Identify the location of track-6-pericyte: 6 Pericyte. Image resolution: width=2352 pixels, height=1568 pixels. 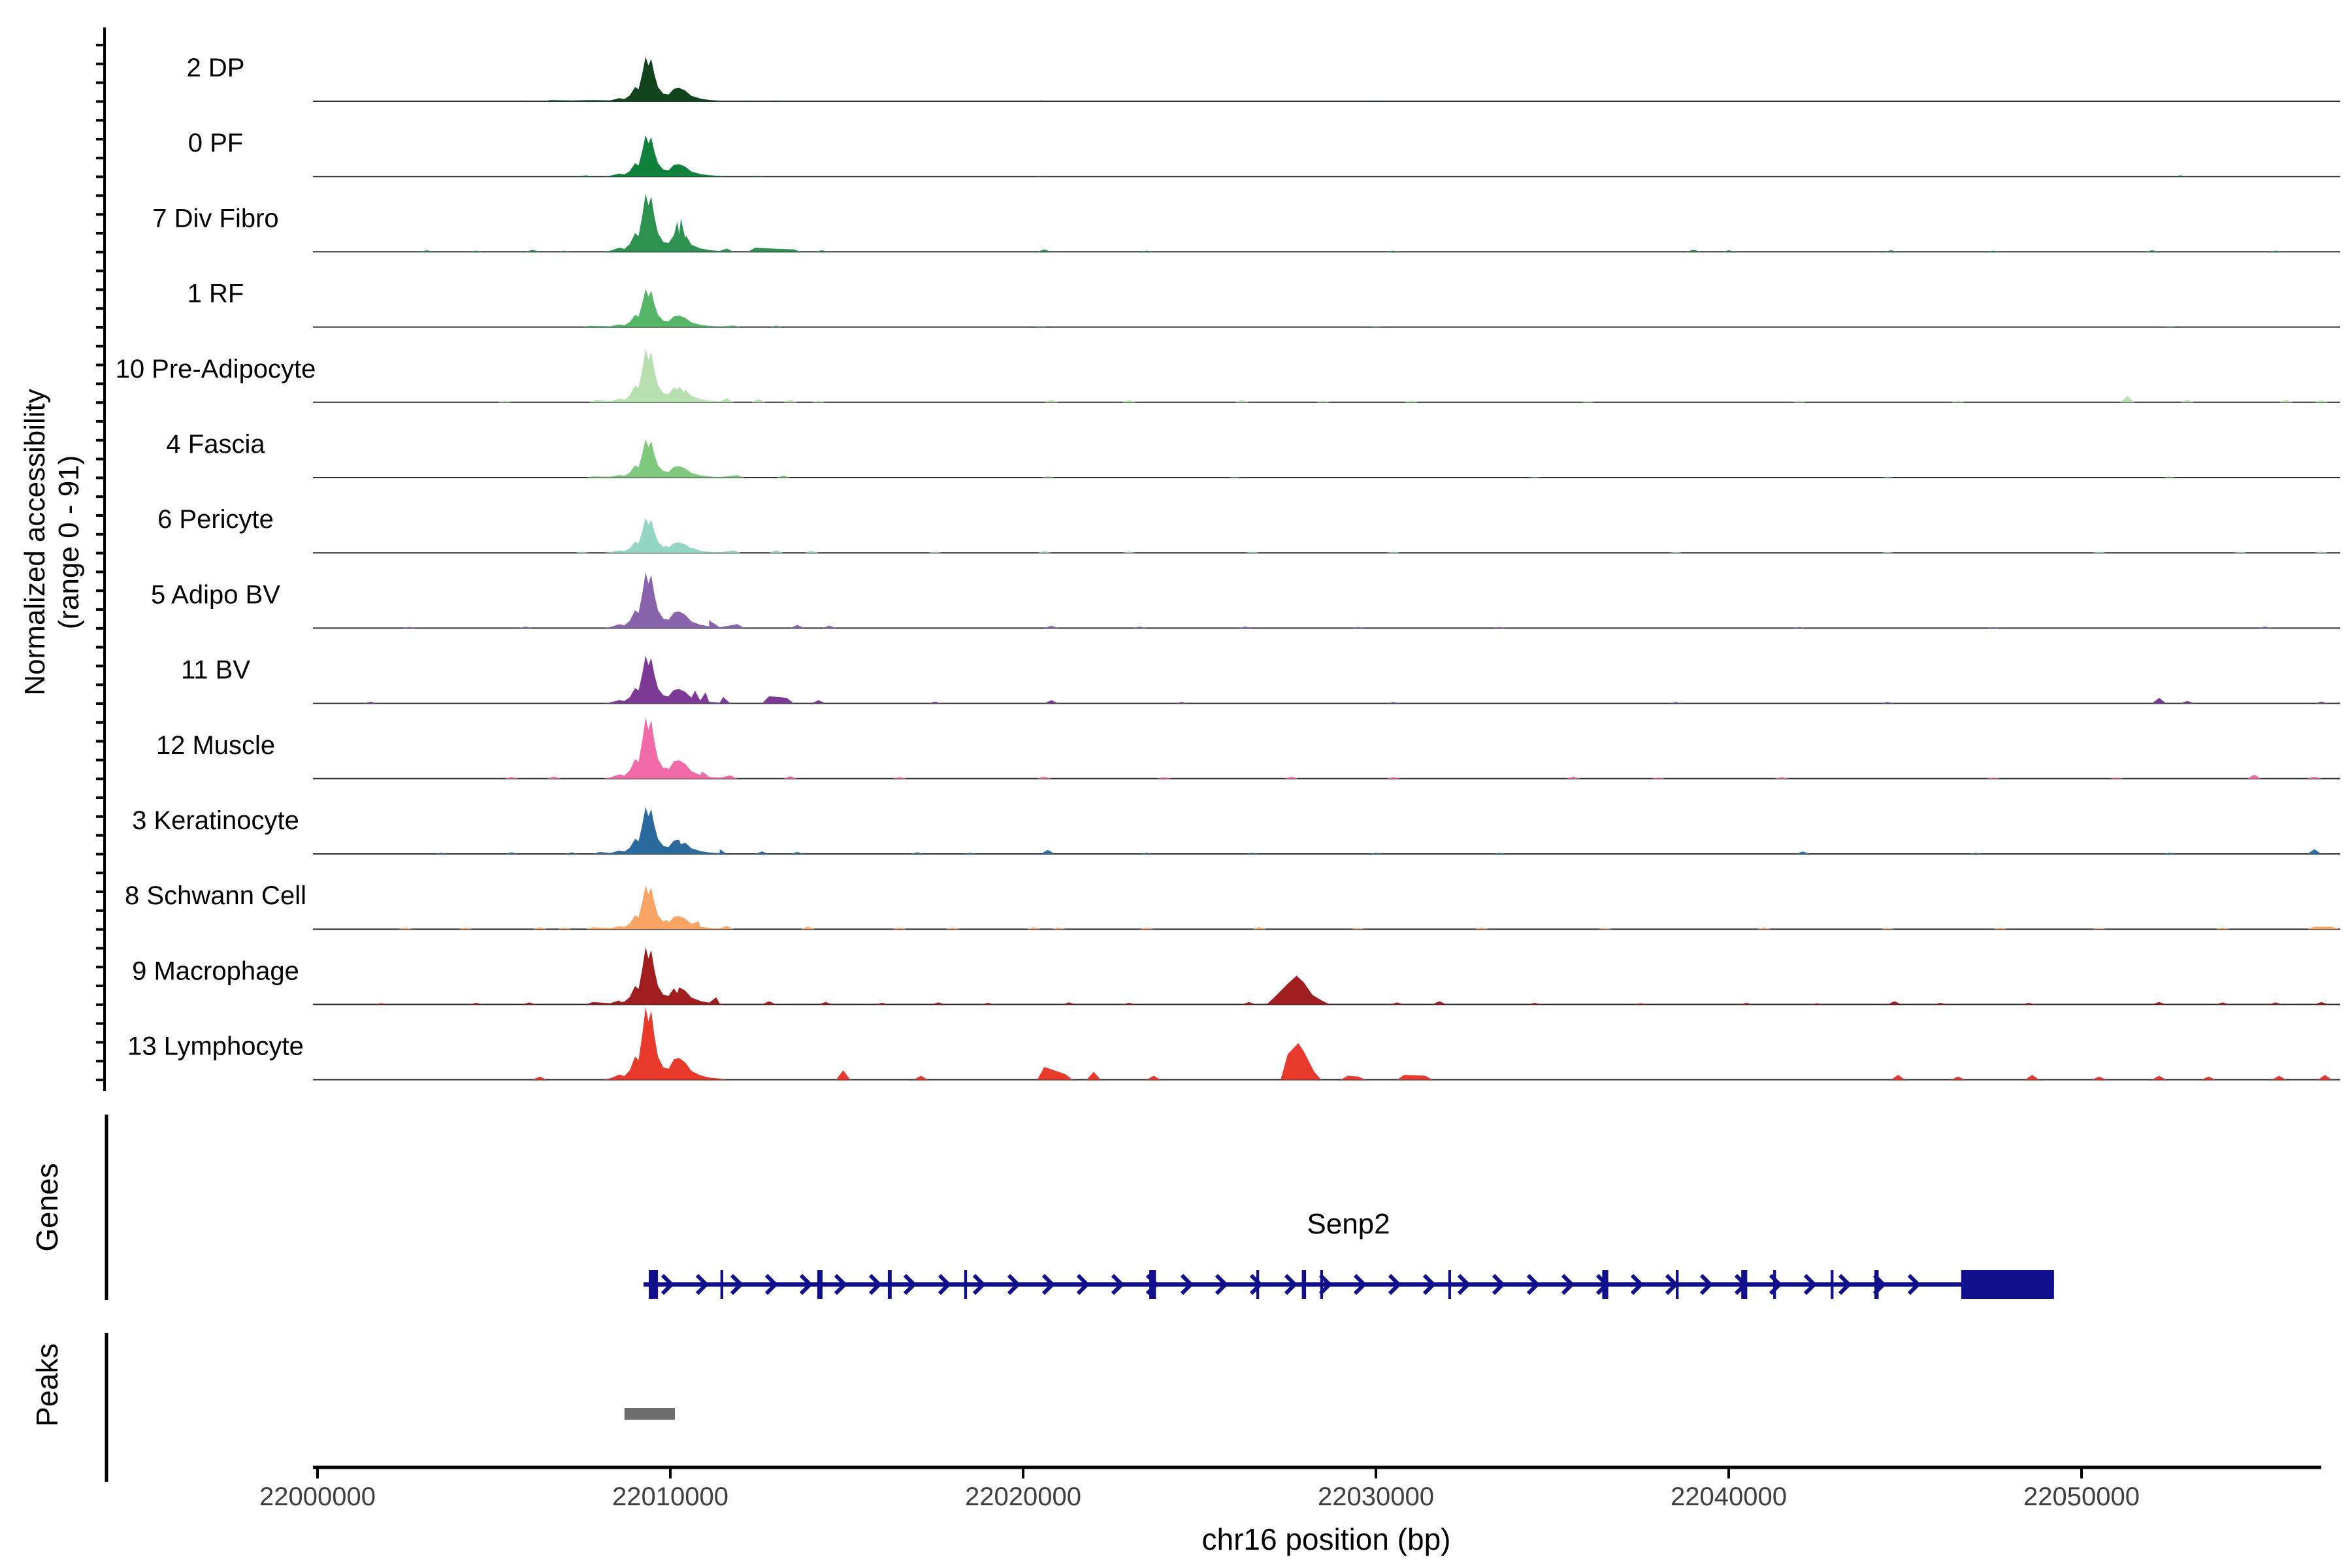
(1248, 529).